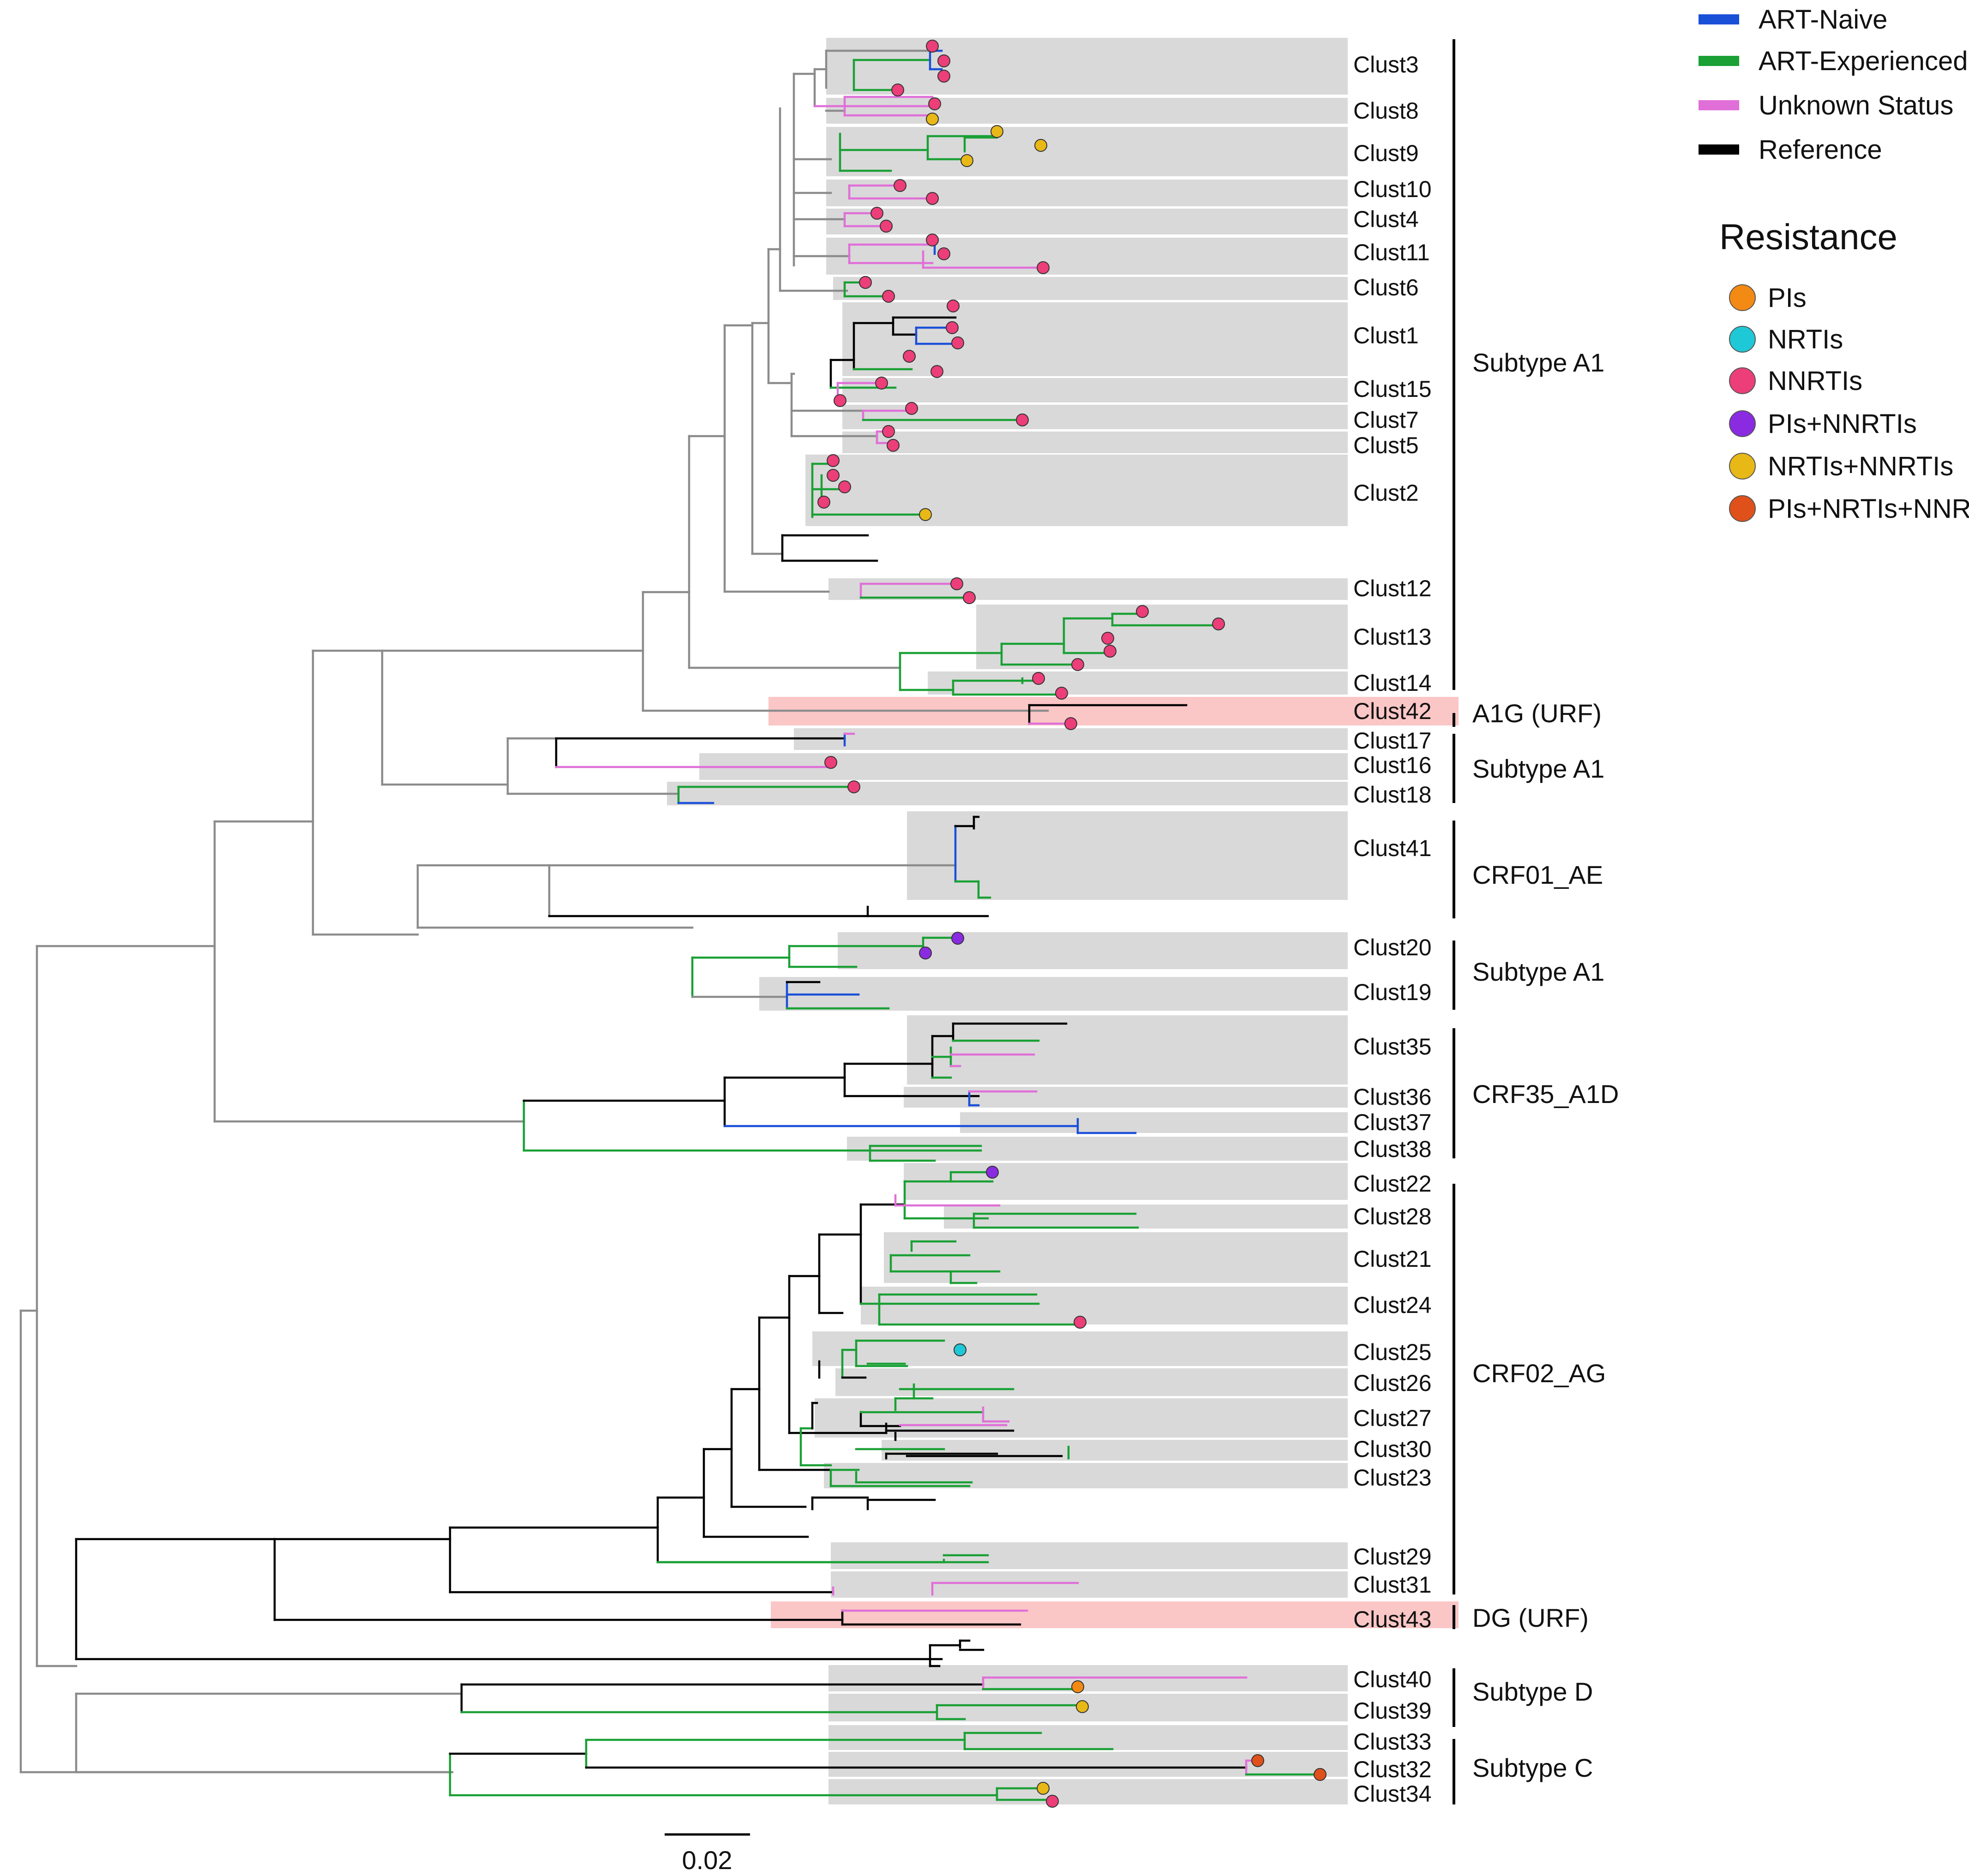 The image size is (1969, 1876). Describe the element at coordinates (1115, 1450) in the screenshot. I see `cluster-box-clust30` at that location.